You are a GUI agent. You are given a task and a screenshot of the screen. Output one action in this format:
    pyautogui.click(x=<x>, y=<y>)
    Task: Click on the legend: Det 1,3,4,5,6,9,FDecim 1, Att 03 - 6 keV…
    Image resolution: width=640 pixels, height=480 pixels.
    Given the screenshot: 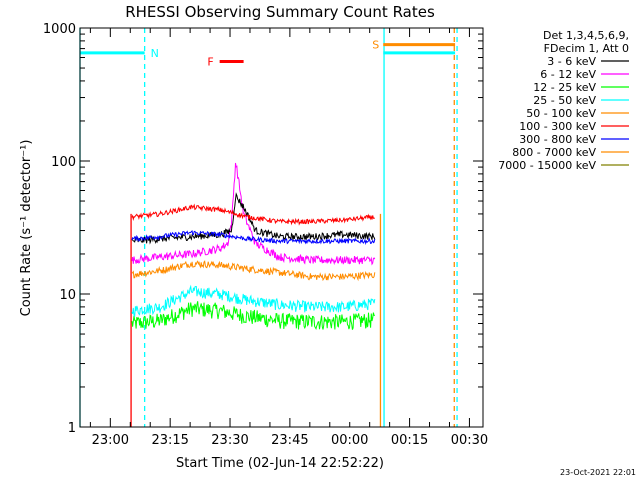 What is the action you would take?
    pyautogui.click(x=563, y=100)
    